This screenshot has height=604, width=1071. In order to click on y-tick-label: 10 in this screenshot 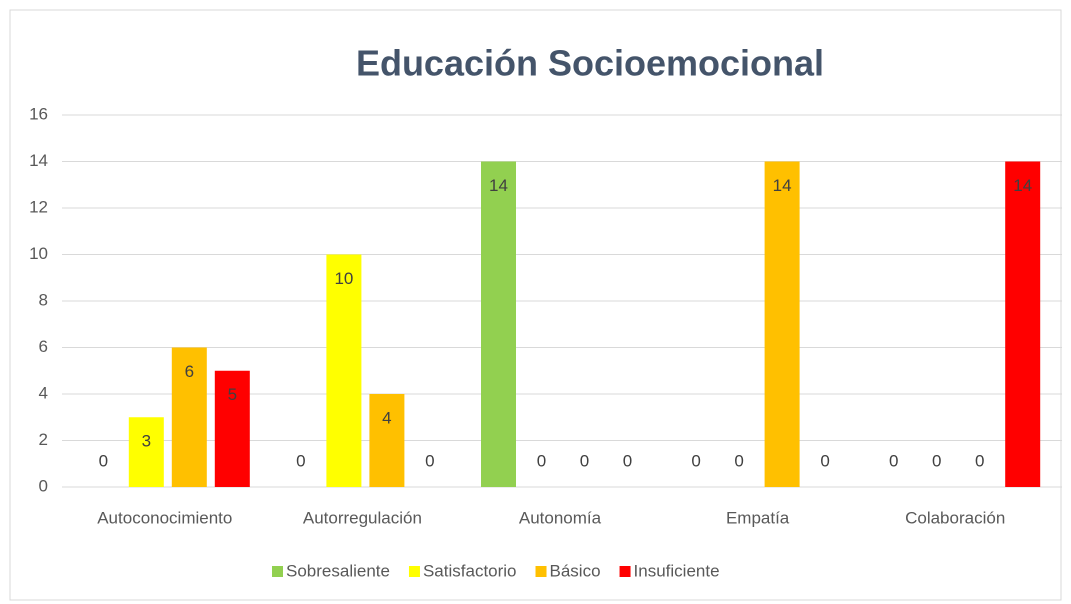, I will do `click(38, 253)`.